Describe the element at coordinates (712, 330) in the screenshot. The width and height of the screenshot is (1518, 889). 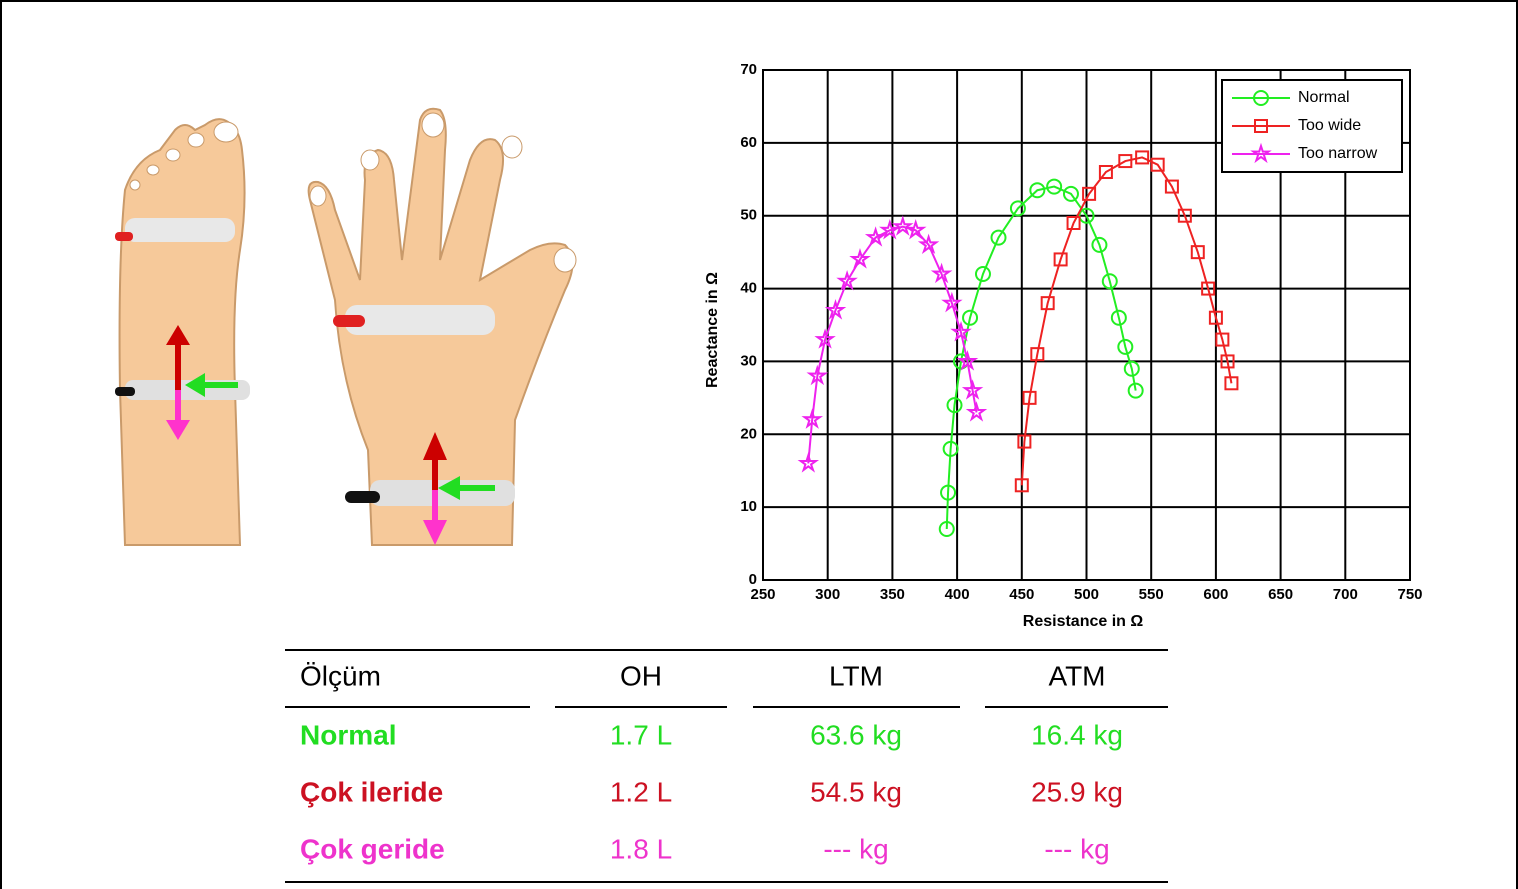
I see `y-axis-label: Reactance in Ω` at that location.